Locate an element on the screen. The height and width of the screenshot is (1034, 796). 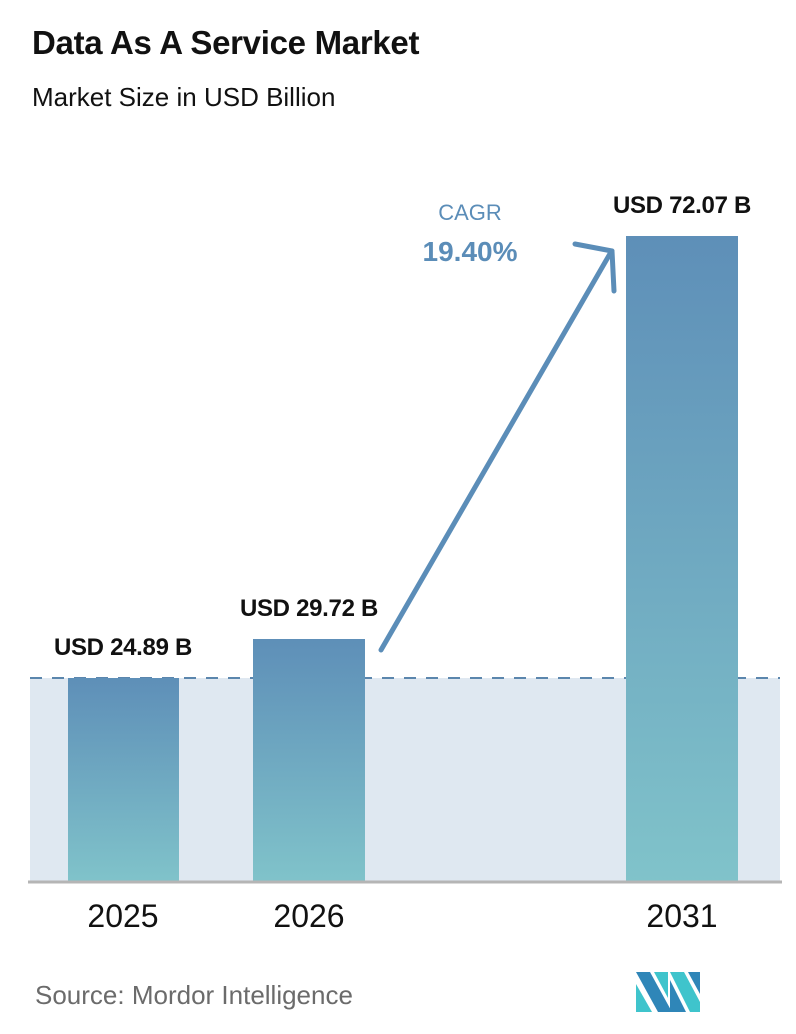
chart-title: Data As A Service Market is located at coordinates (226, 42).